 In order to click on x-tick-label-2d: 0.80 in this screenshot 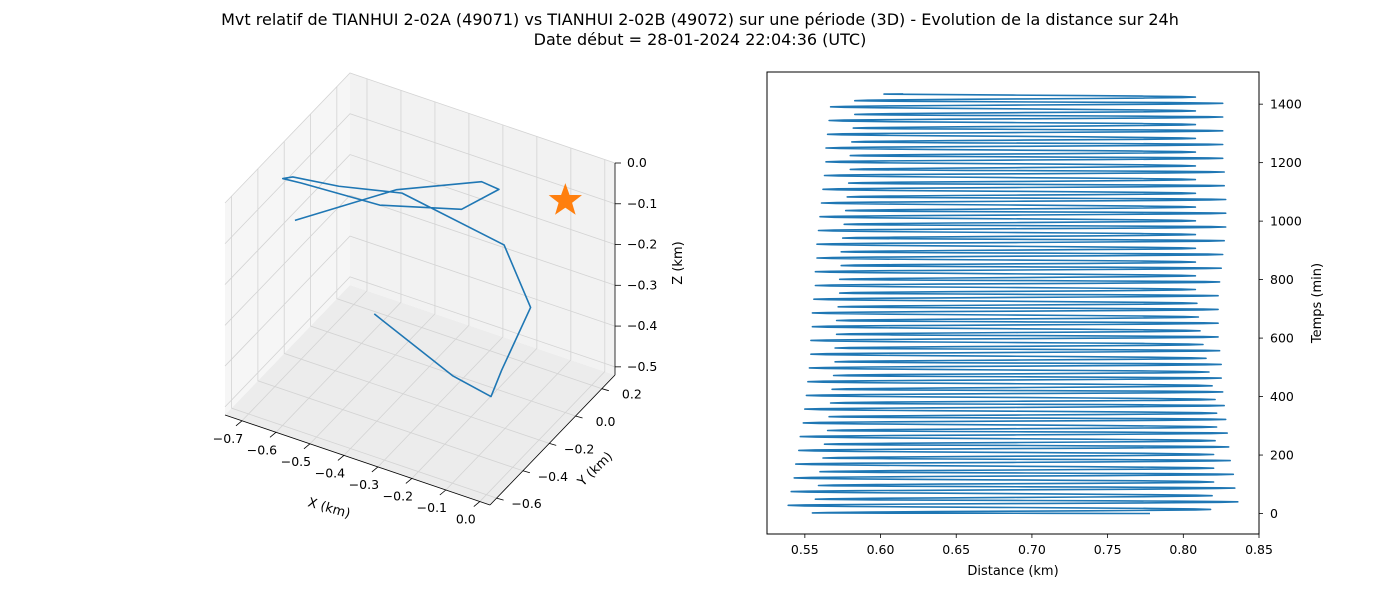, I will do `click(1183, 549)`.